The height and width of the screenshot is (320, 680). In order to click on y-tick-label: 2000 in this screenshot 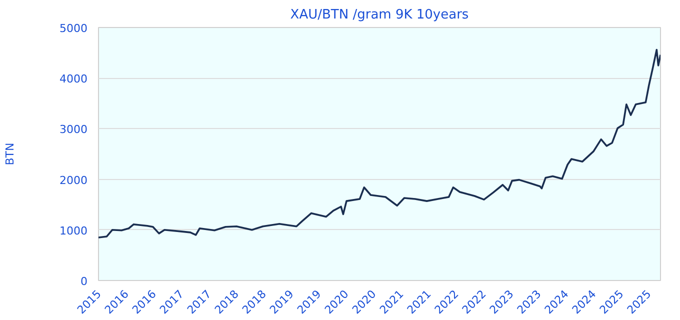, I will do `click(74, 180)`.